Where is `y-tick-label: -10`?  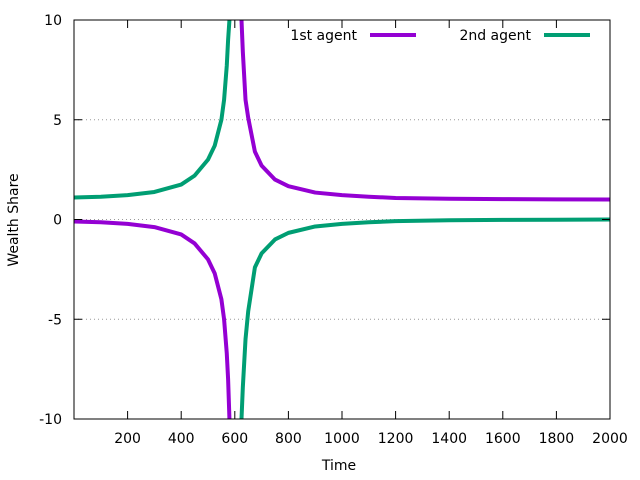
y-tick-label: -10 is located at coordinates (50, 420).